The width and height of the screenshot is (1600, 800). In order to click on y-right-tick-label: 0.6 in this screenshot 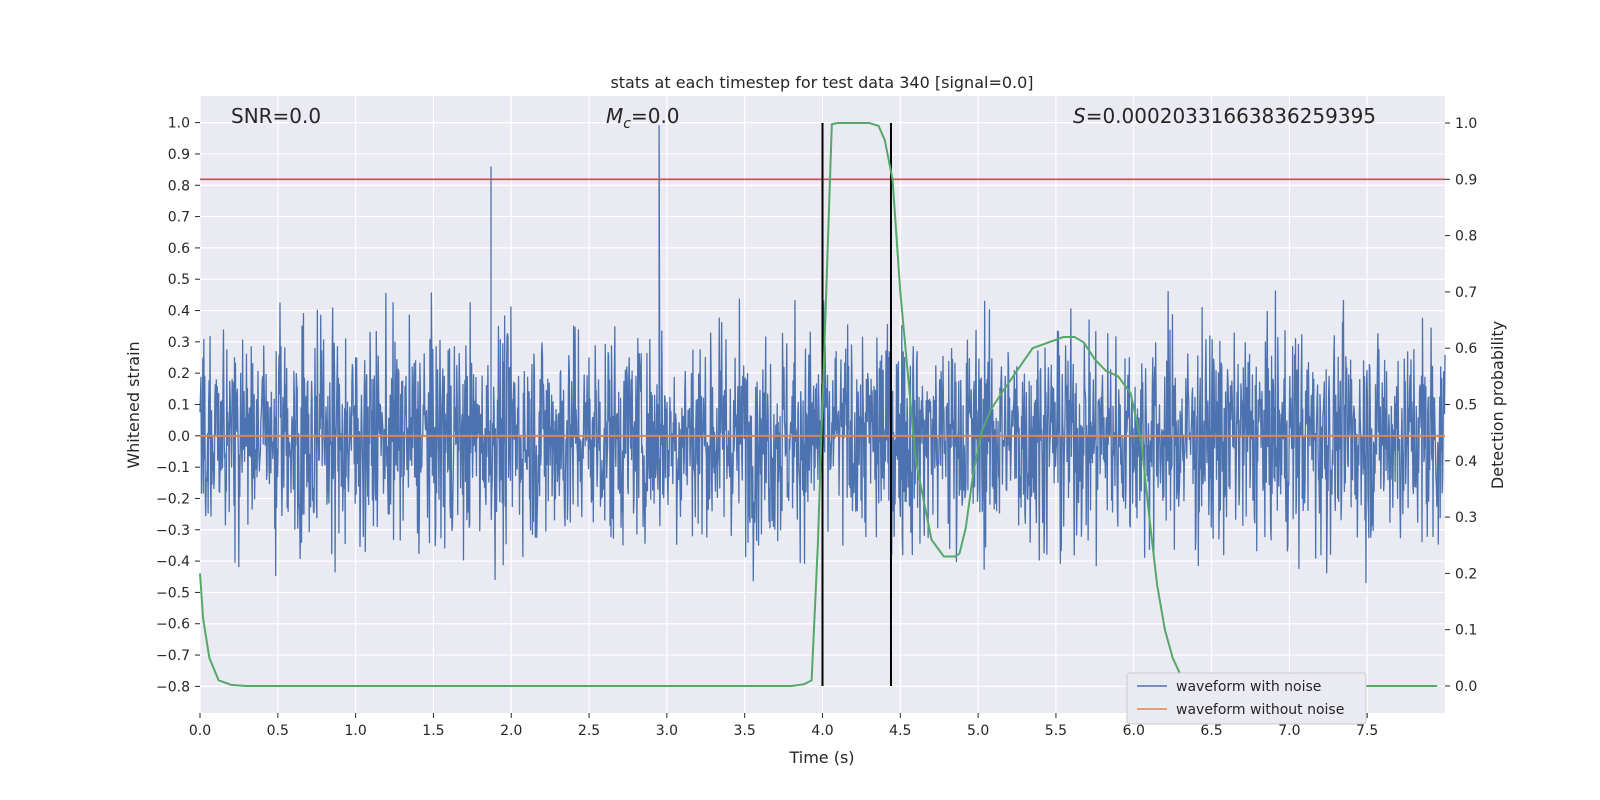, I will do `click(1466, 349)`.